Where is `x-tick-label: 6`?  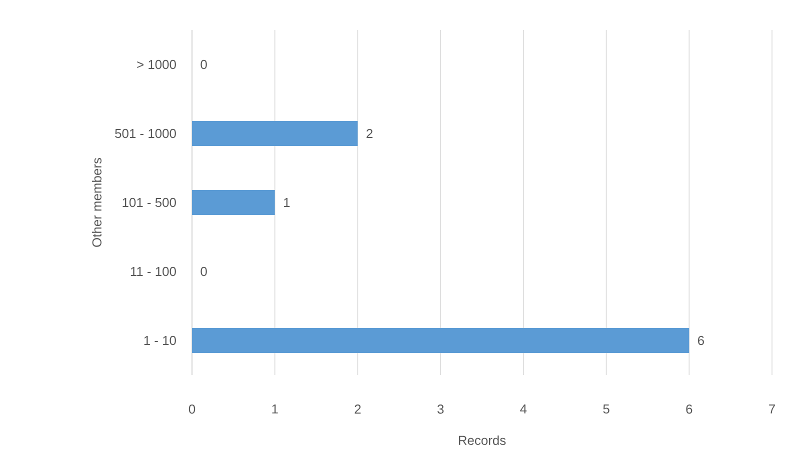
x-tick-label: 6 is located at coordinates (689, 409).